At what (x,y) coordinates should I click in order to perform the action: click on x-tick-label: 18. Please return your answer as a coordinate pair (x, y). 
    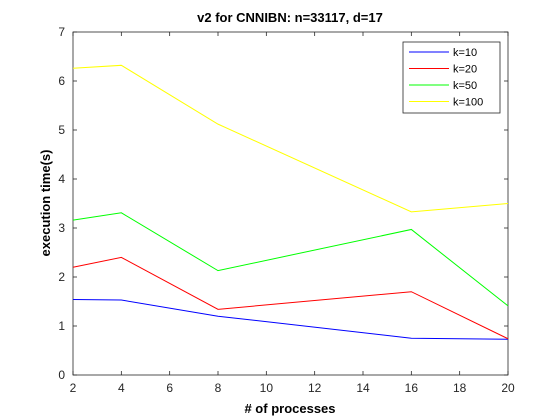
    Looking at the image, I should click on (460, 388).